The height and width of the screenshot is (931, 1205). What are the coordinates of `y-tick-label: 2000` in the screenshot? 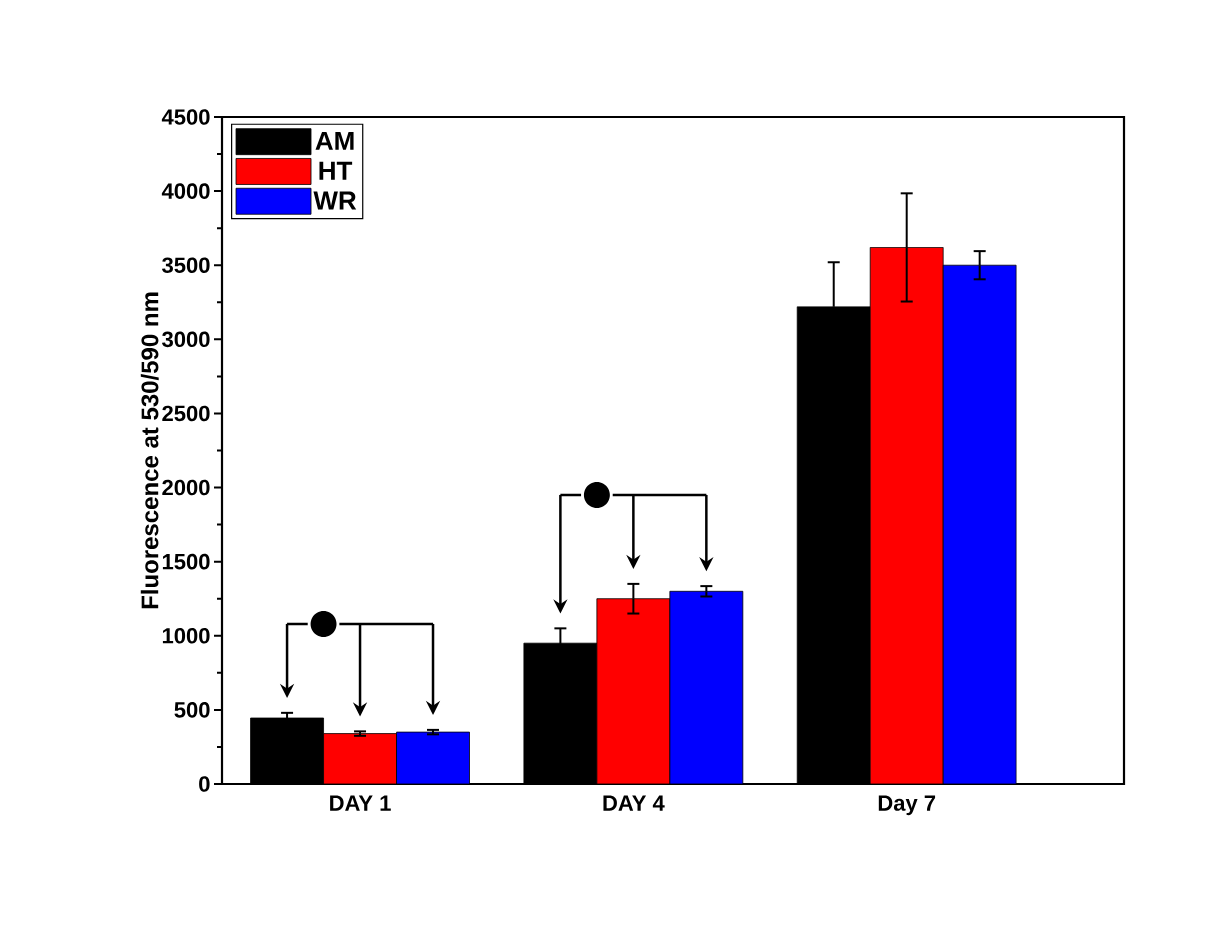 It's located at (186, 487).